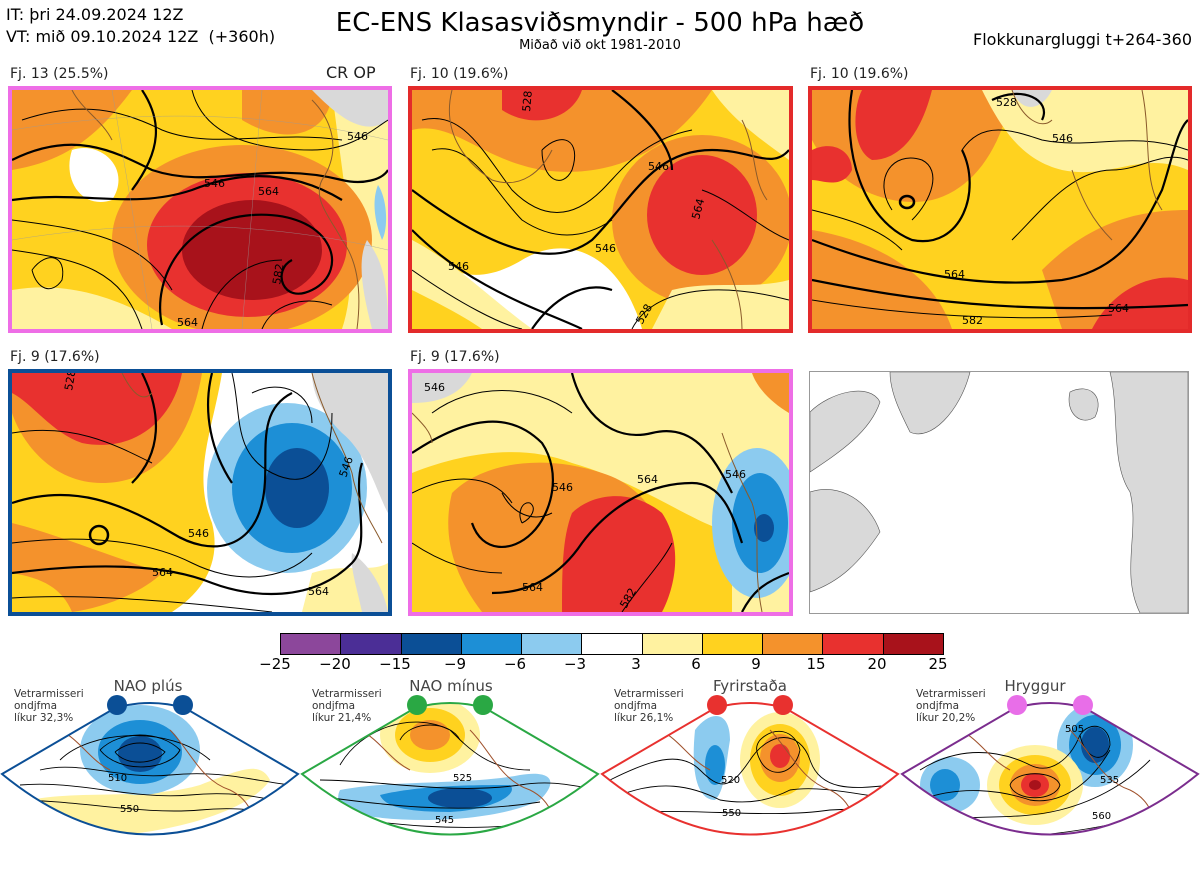  What do you see at coordinates (95, 14) in the screenshot?
I see `init-time-text: IT: þri 24.09.2024 12Z` at bounding box center [95, 14].